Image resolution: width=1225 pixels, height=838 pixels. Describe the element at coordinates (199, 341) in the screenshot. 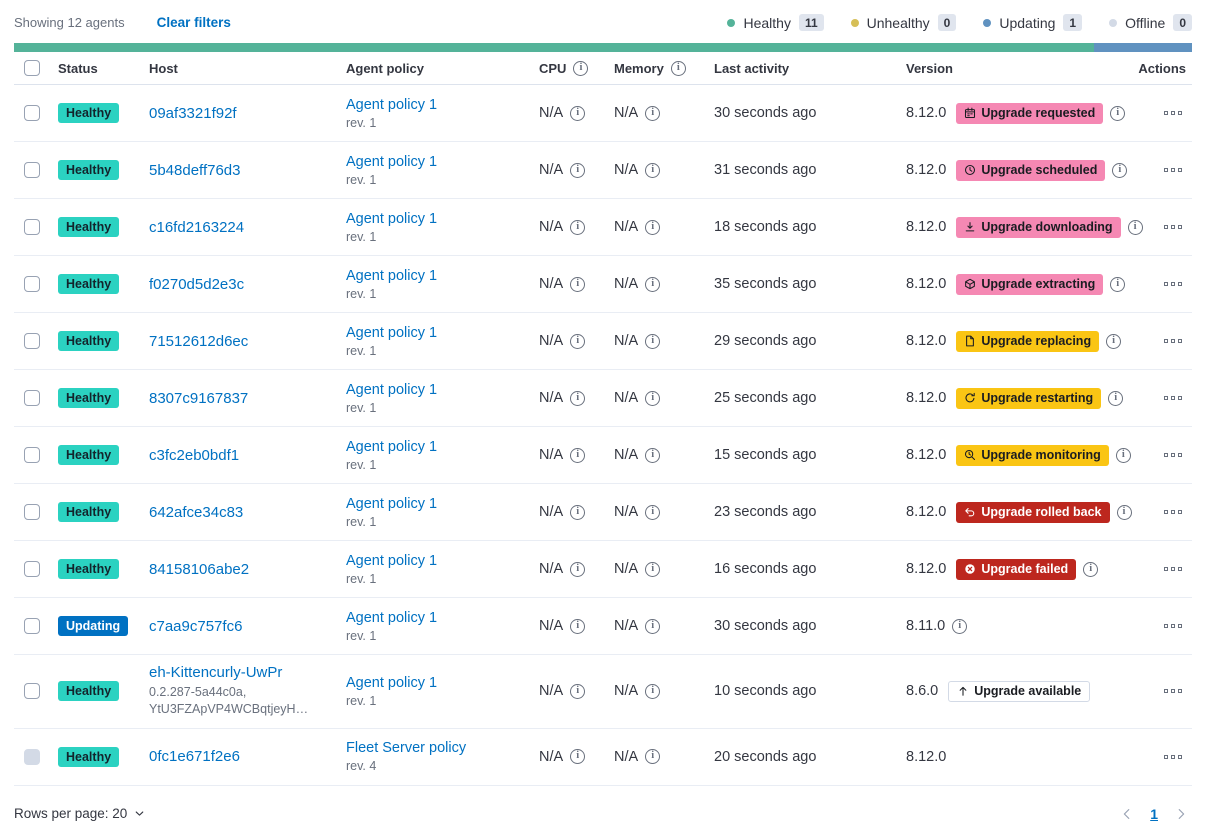

I see `host-link: 71512612d6ec` at that location.